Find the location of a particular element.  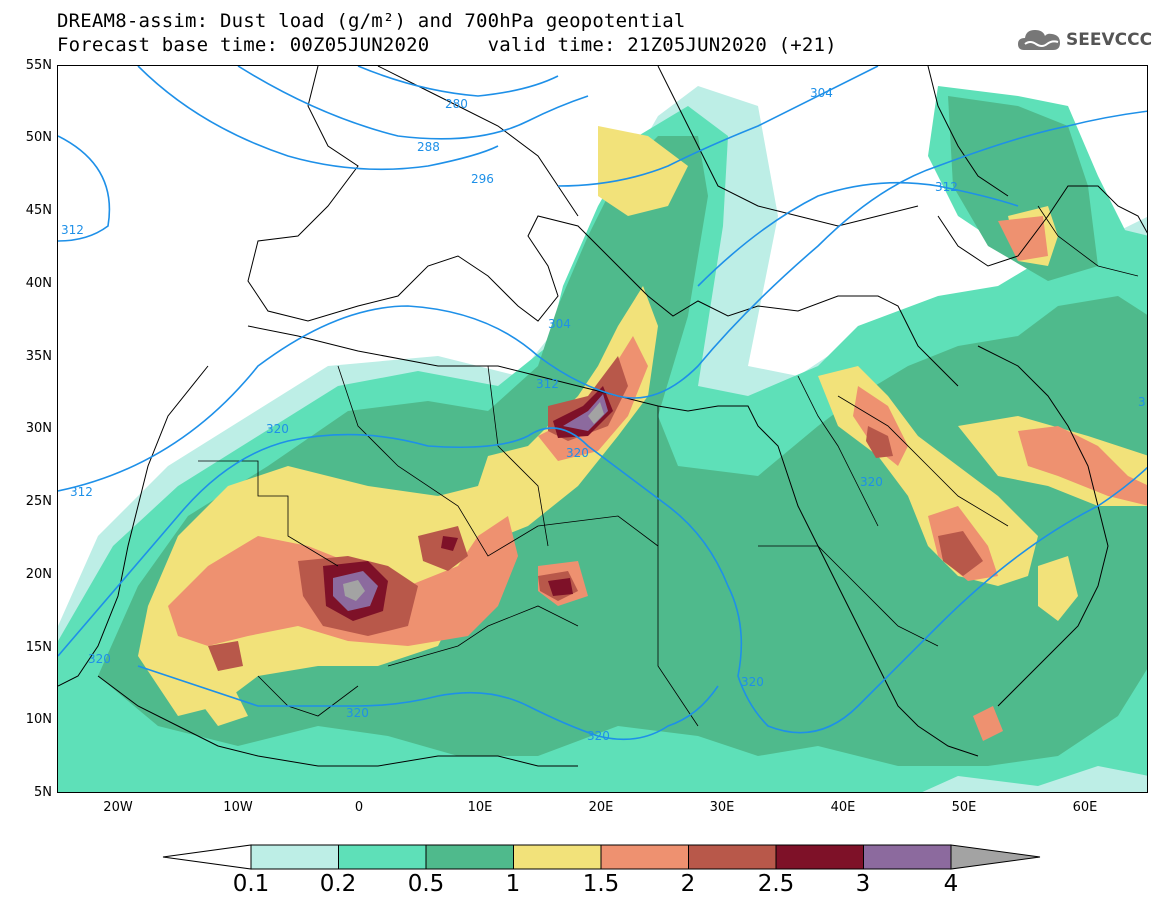

lat-label-10n: 10N is located at coordinates (38, 719).